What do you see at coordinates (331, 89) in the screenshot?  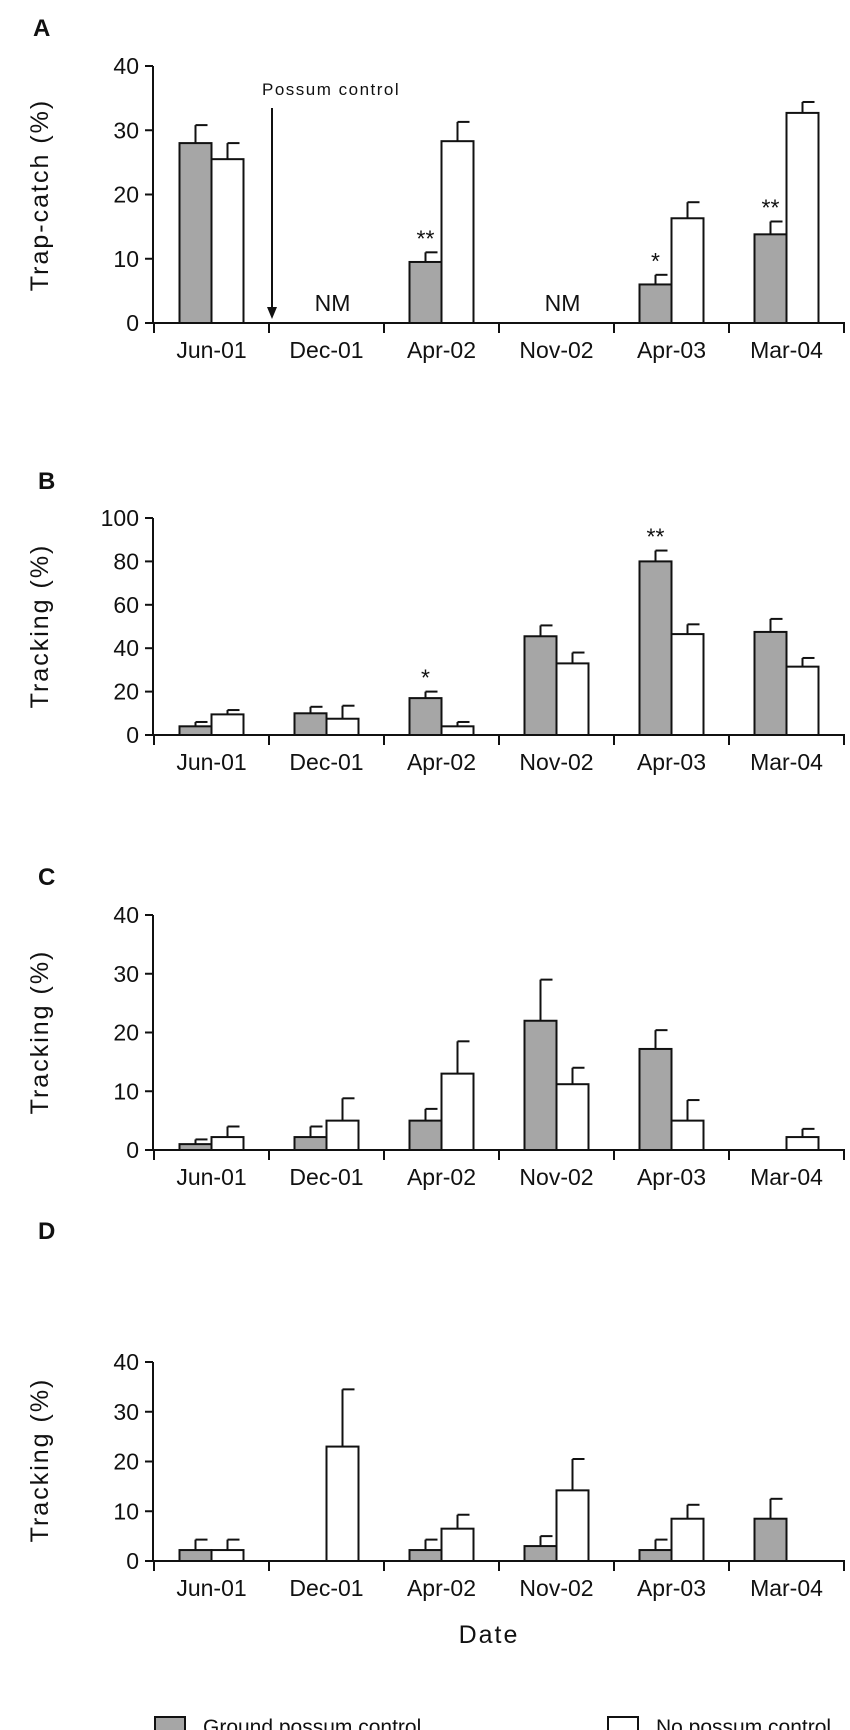 I see `possum-control-annotation: Possum control` at bounding box center [331, 89].